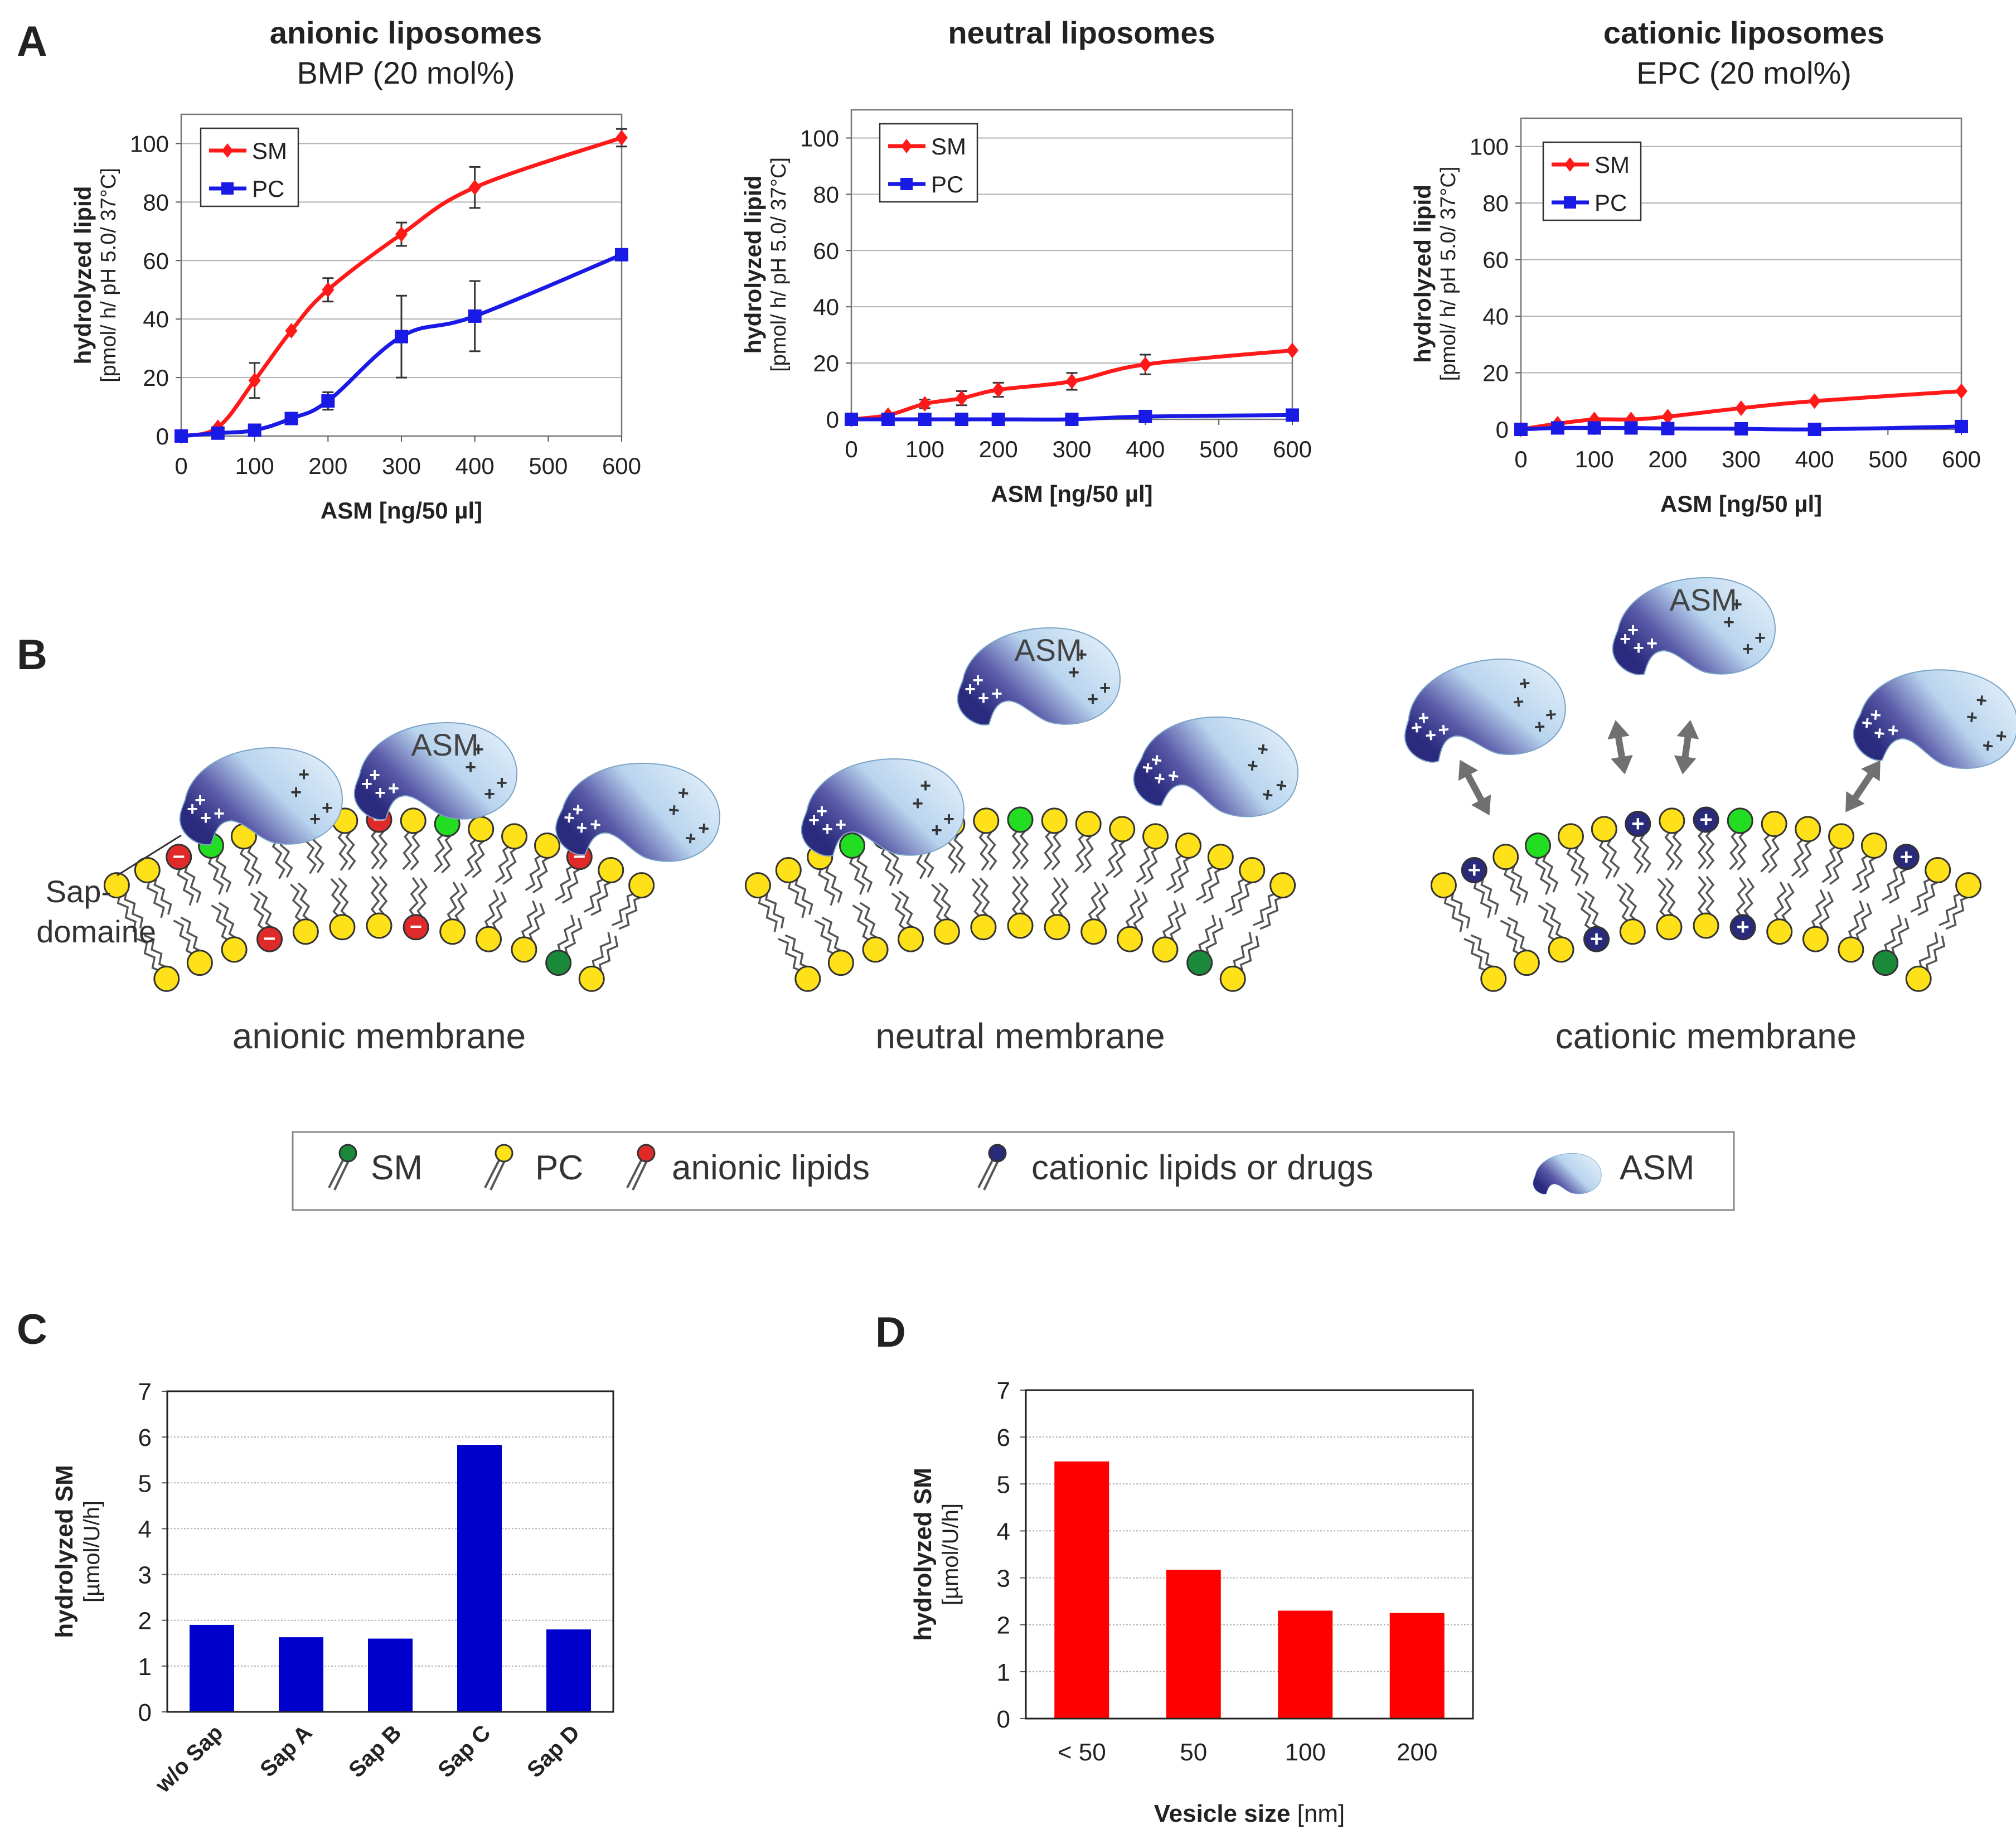 Image resolution: width=2016 pixels, height=1834 pixels. Describe the element at coordinates (641, 1167) in the screenshot. I see `legend-lipid-icon` at that location.